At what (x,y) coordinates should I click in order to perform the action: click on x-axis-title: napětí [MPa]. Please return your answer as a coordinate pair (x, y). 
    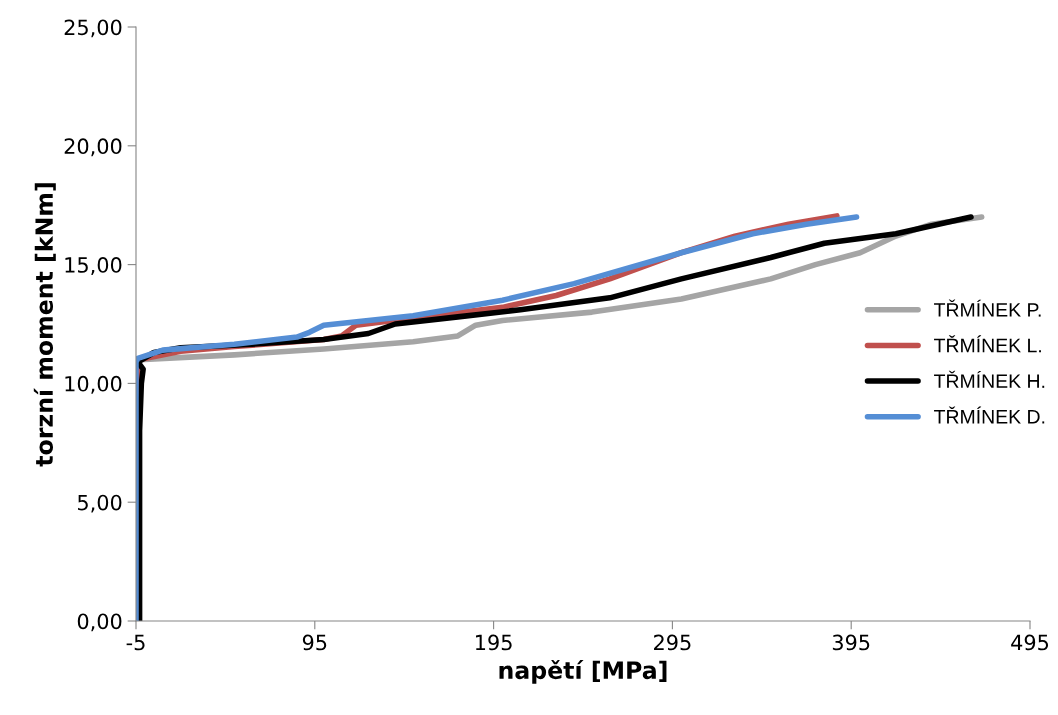
    Looking at the image, I should click on (583, 671).